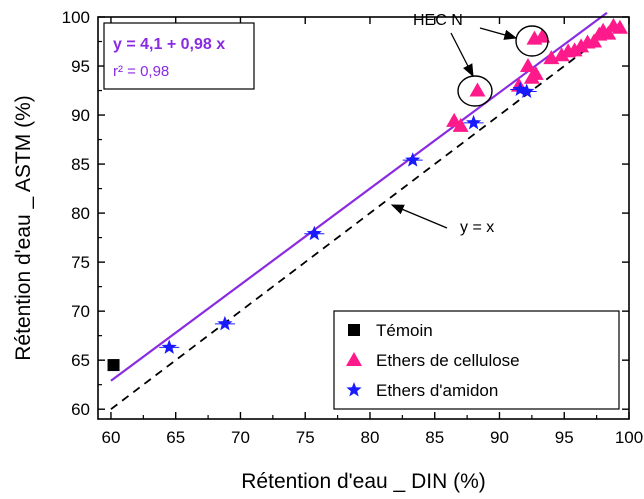 The width and height of the screenshot is (644, 499). I want to click on y-tick-label: 80, so click(80, 213).